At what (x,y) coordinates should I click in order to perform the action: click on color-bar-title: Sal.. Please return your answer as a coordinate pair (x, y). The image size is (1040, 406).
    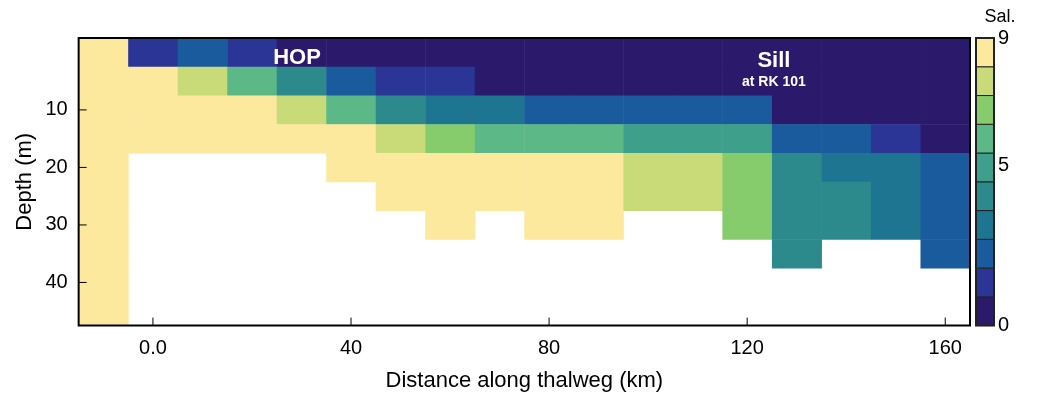
    Looking at the image, I should click on (1000, 15).